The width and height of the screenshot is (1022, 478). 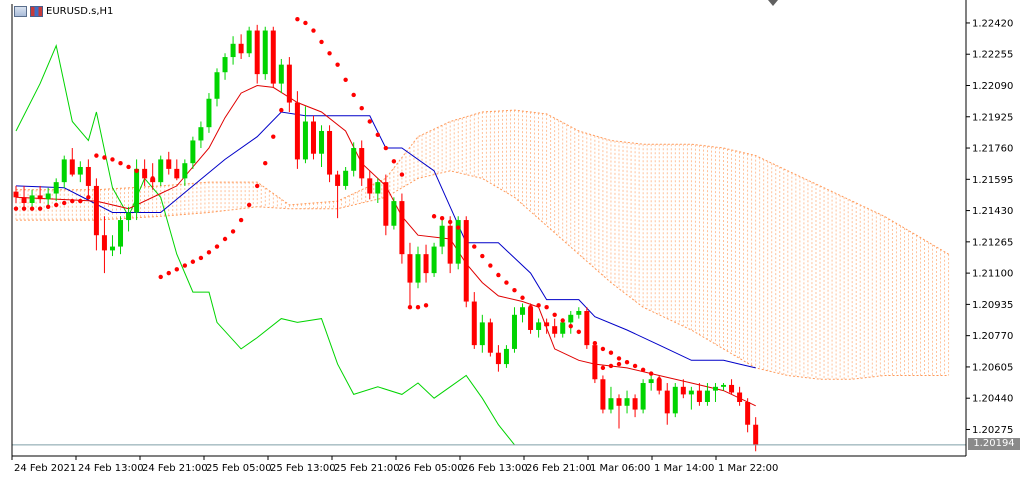 What do you see at coordinates (431, 468) in the screenshot?
I see `x-tick-label: 26 Feb 05:00` at bounding box center [431, 468].